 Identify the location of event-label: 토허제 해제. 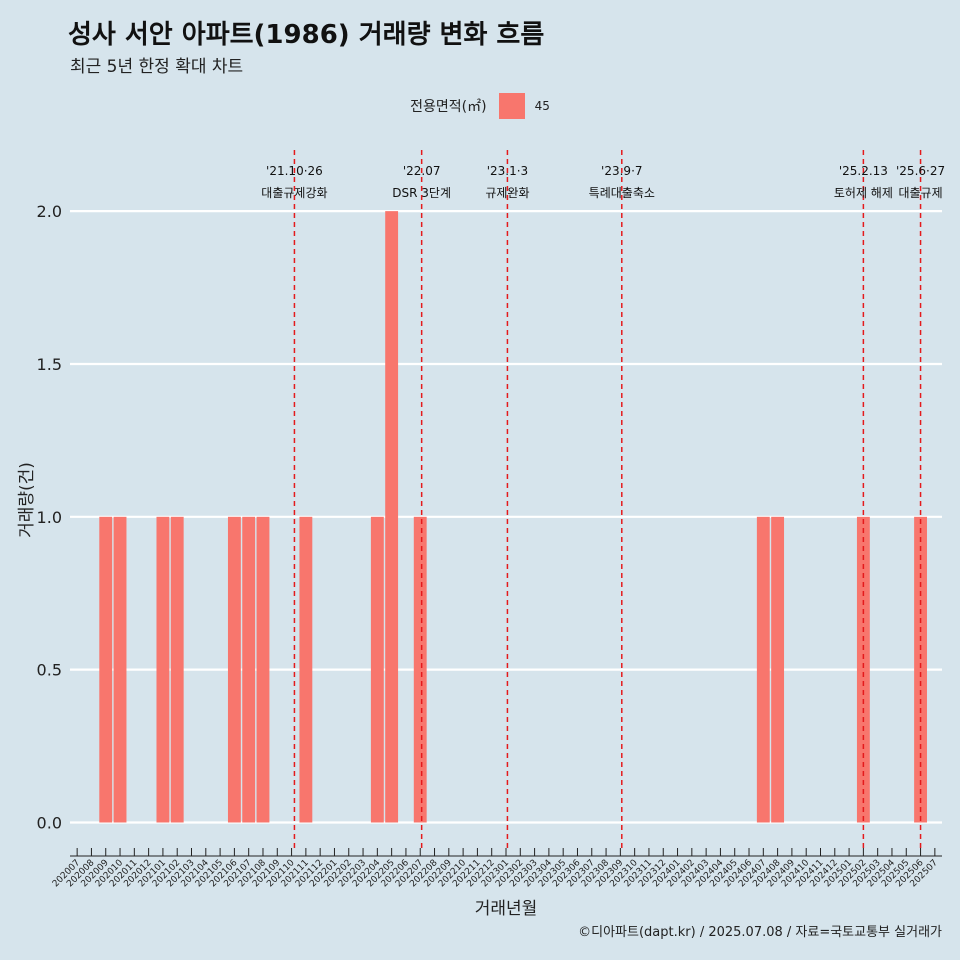
(863, 193).